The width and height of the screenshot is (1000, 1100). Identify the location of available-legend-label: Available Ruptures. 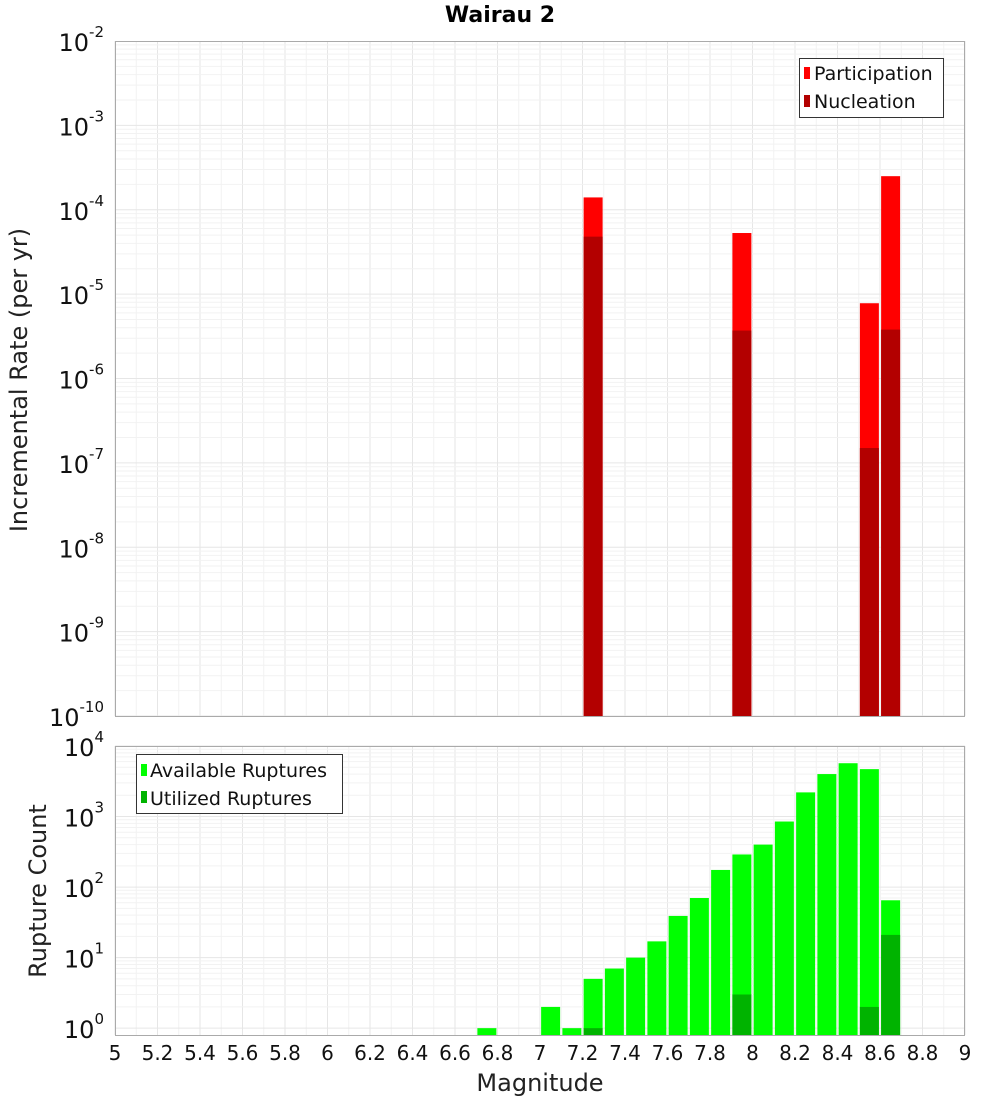
(238, 771).